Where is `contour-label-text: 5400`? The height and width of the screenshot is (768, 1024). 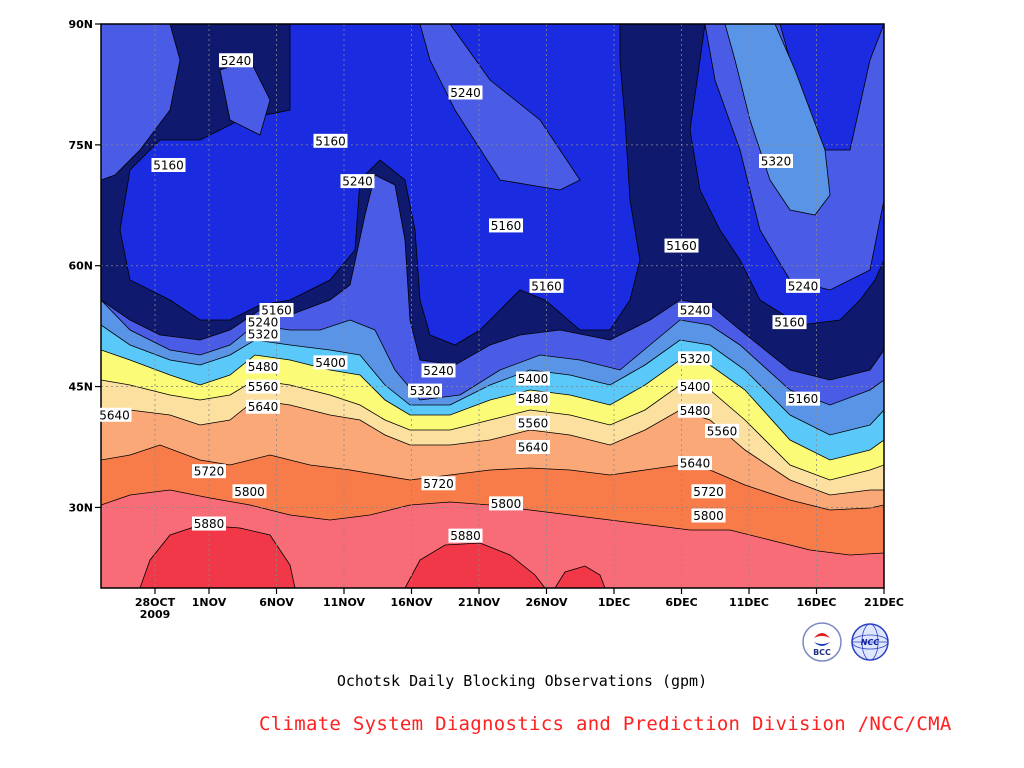 contour-label-text: 5400 is located at coordinates (695, 387).